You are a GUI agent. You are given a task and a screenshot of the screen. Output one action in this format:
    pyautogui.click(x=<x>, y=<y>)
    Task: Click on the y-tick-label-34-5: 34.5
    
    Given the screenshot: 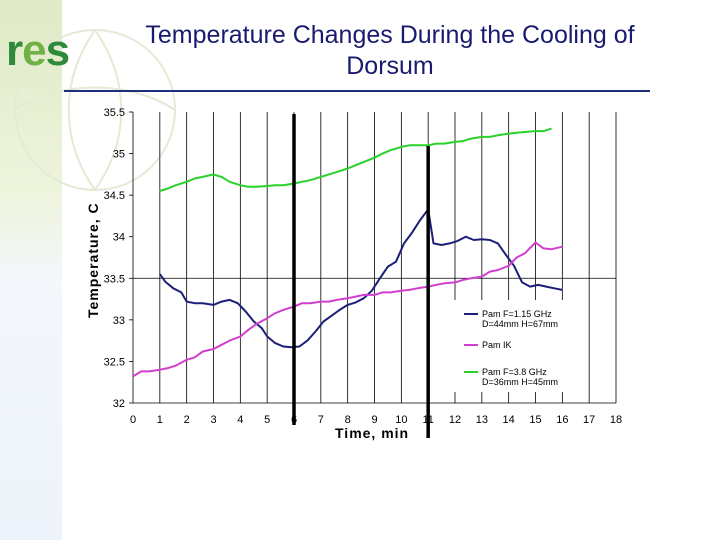 What is the action you would take?
    pyautogui.click(x=114, y=196)
    